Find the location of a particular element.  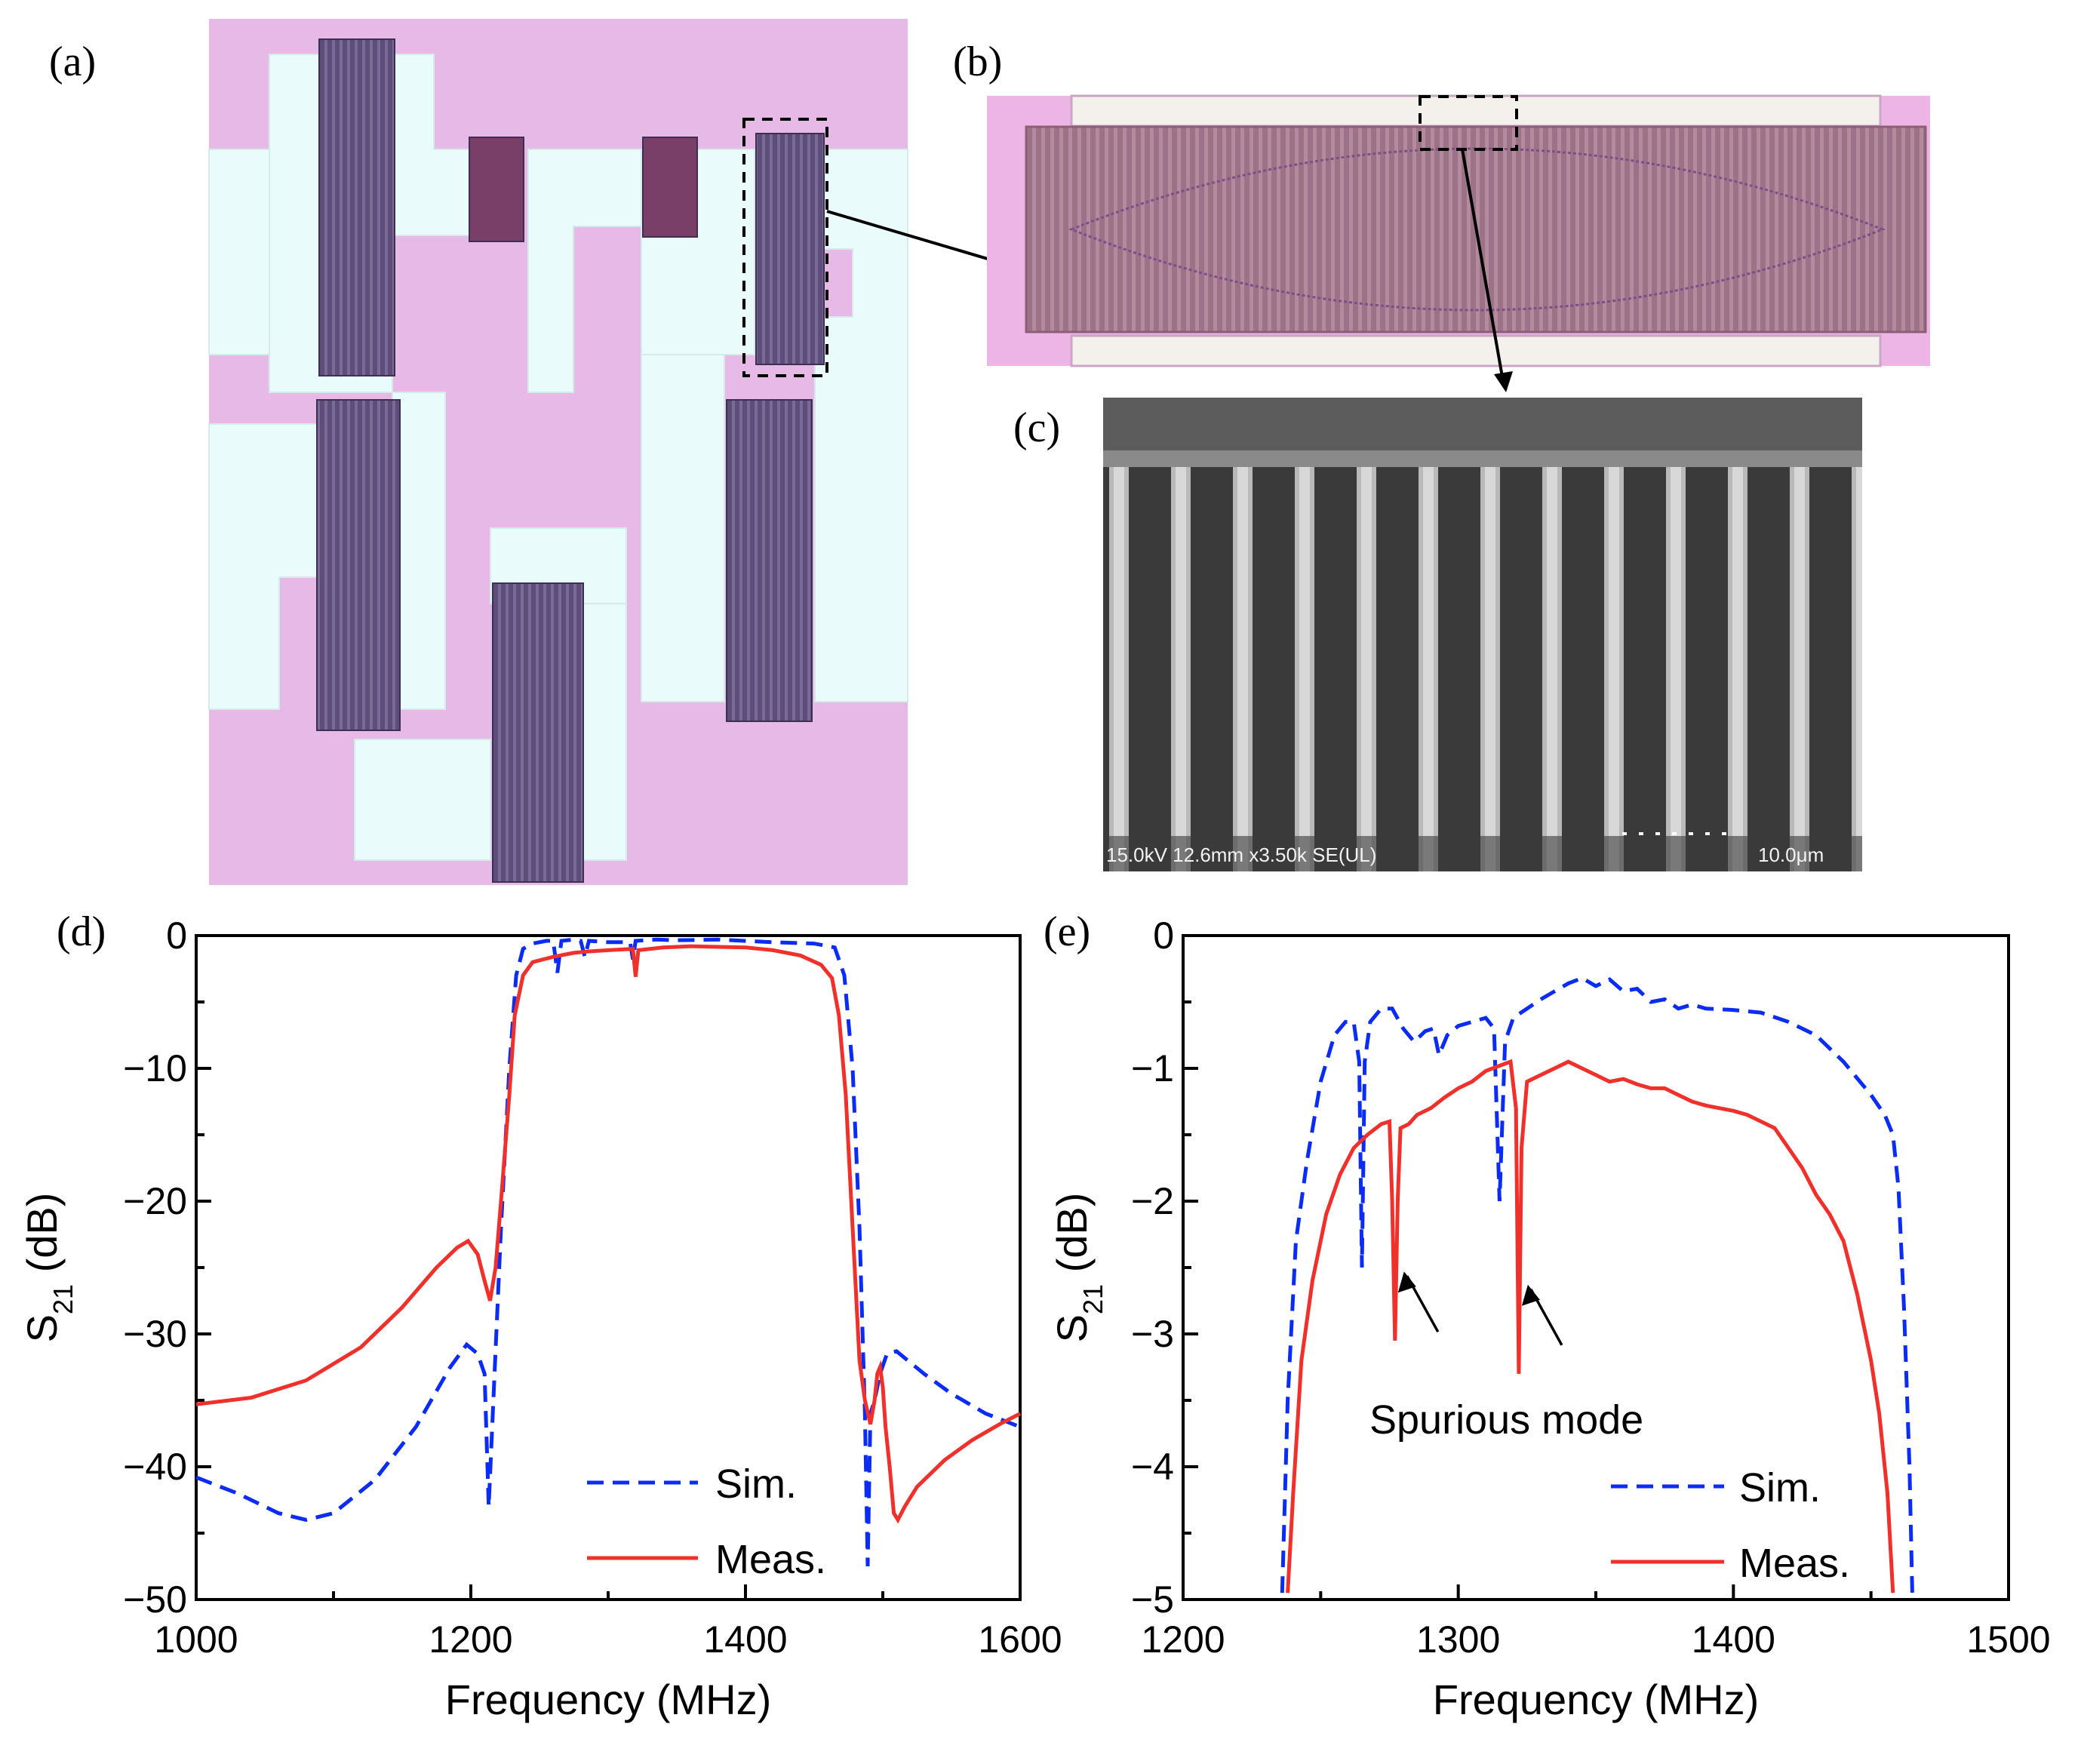

chart-e-ytick-label: −2 is located at coordinates (1152, 1201).